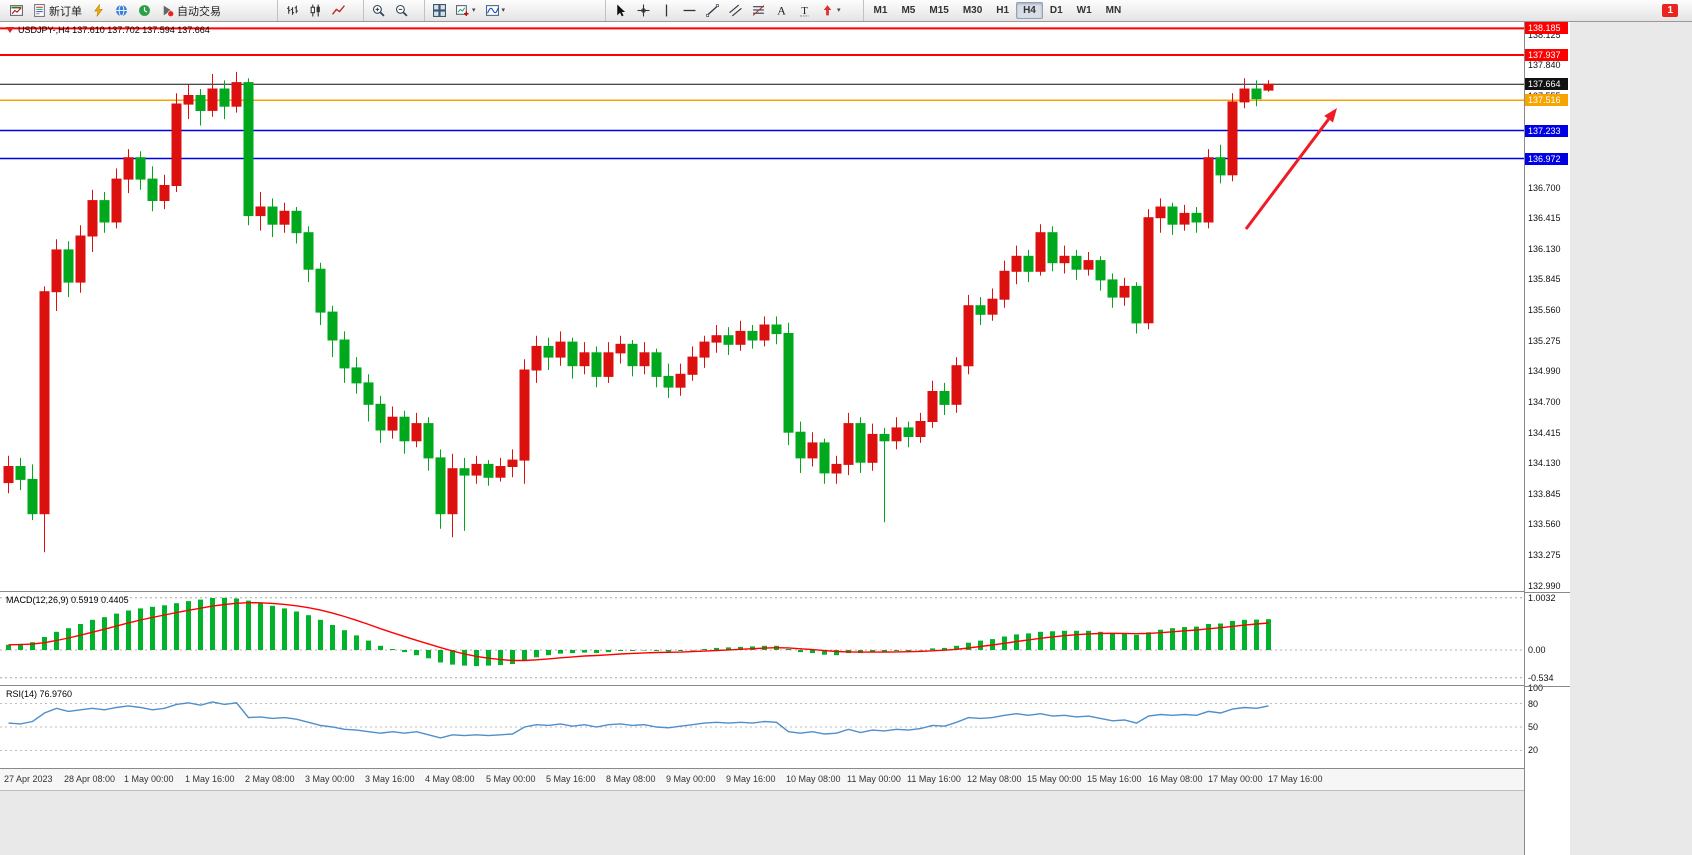  What do you see at coordinates (1546, 28) in the screenshot?
I see `price-line-badge: 138.185` at bounding box center [1546, 28].